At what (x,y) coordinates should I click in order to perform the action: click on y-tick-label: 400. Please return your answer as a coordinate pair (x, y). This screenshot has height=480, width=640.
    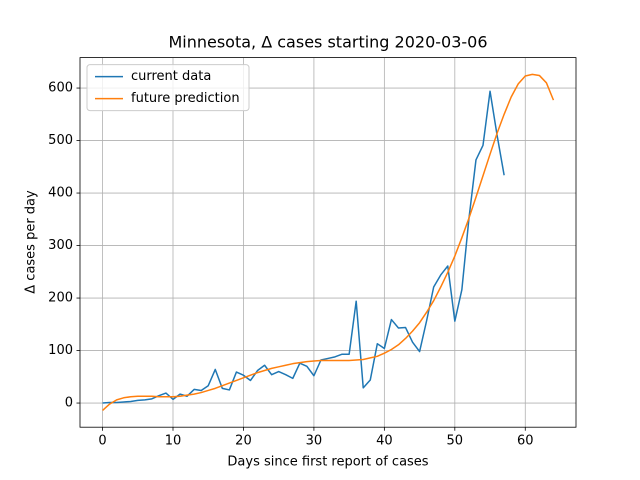
    Looking at the image, I should click on (60, 193).